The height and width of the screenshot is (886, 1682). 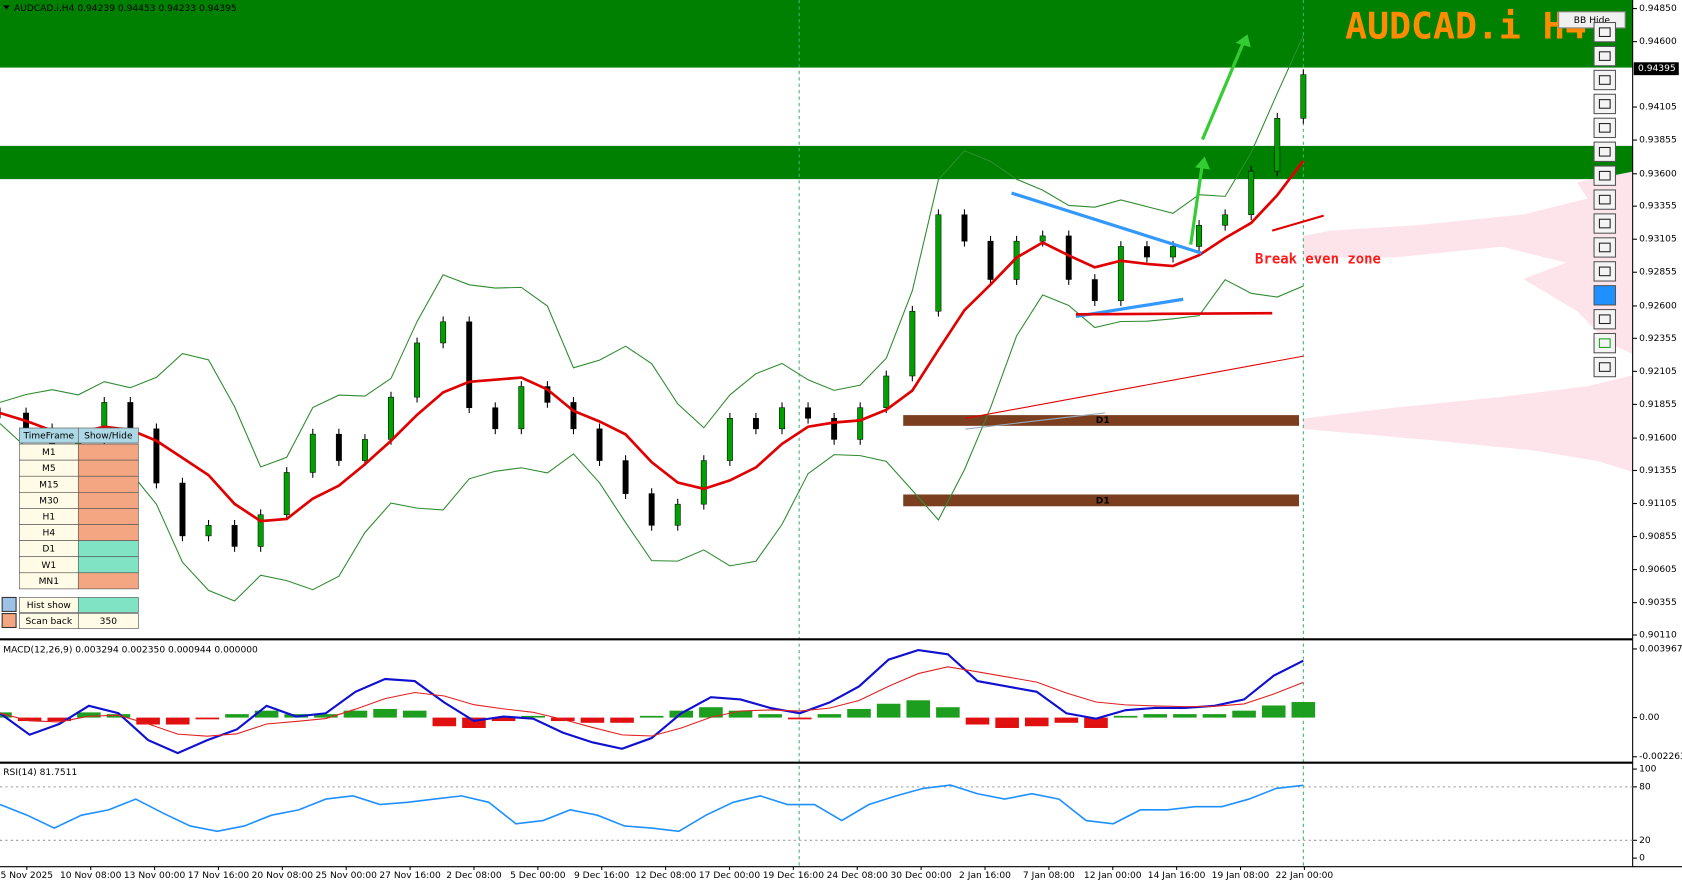 What do you see at coordinates (48, 534) in the screenshot?
I see `tf-row-text: H4` at bounding box center [48, 534].